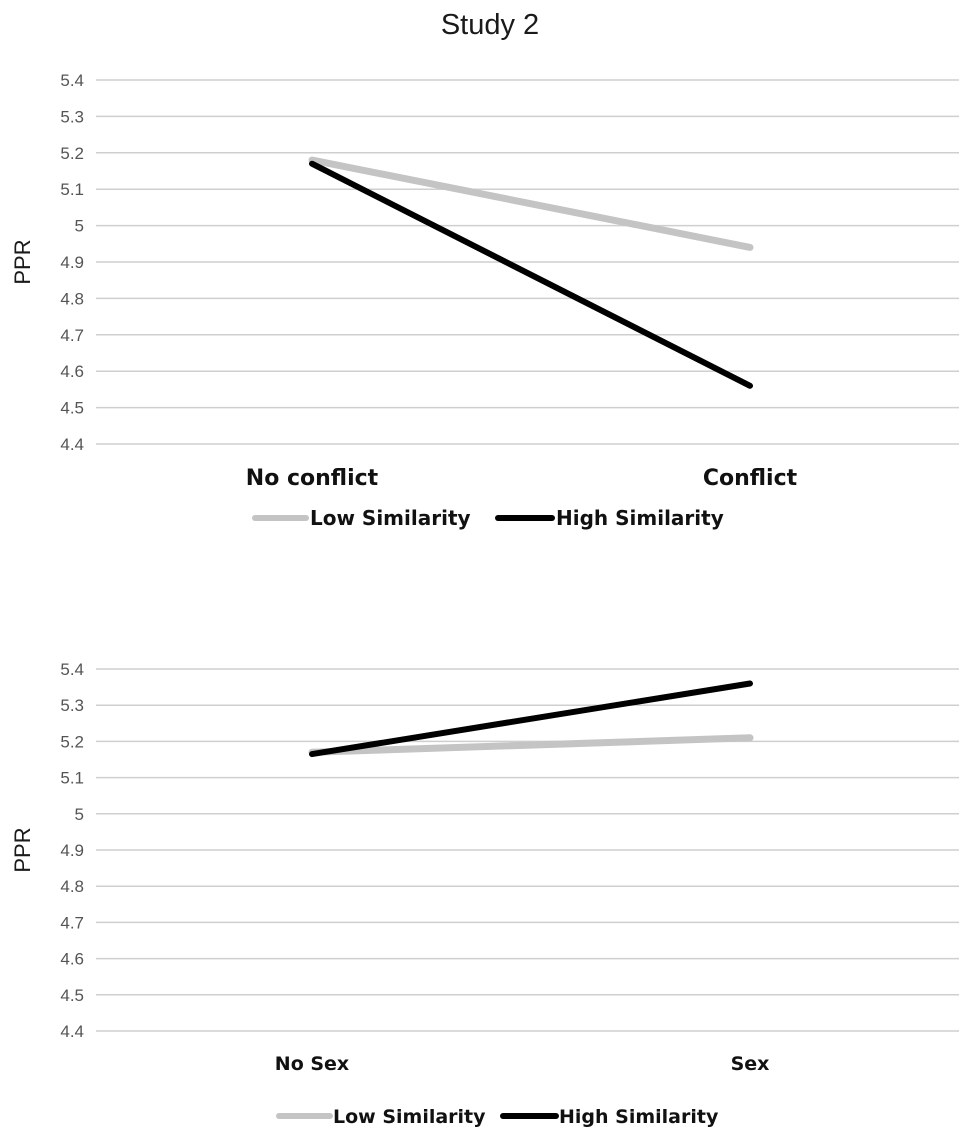  What do you see at coordinates (750, 1064) in the screenshot?
I see `x-category-label: Sex` at bounding box center [750, 1064].